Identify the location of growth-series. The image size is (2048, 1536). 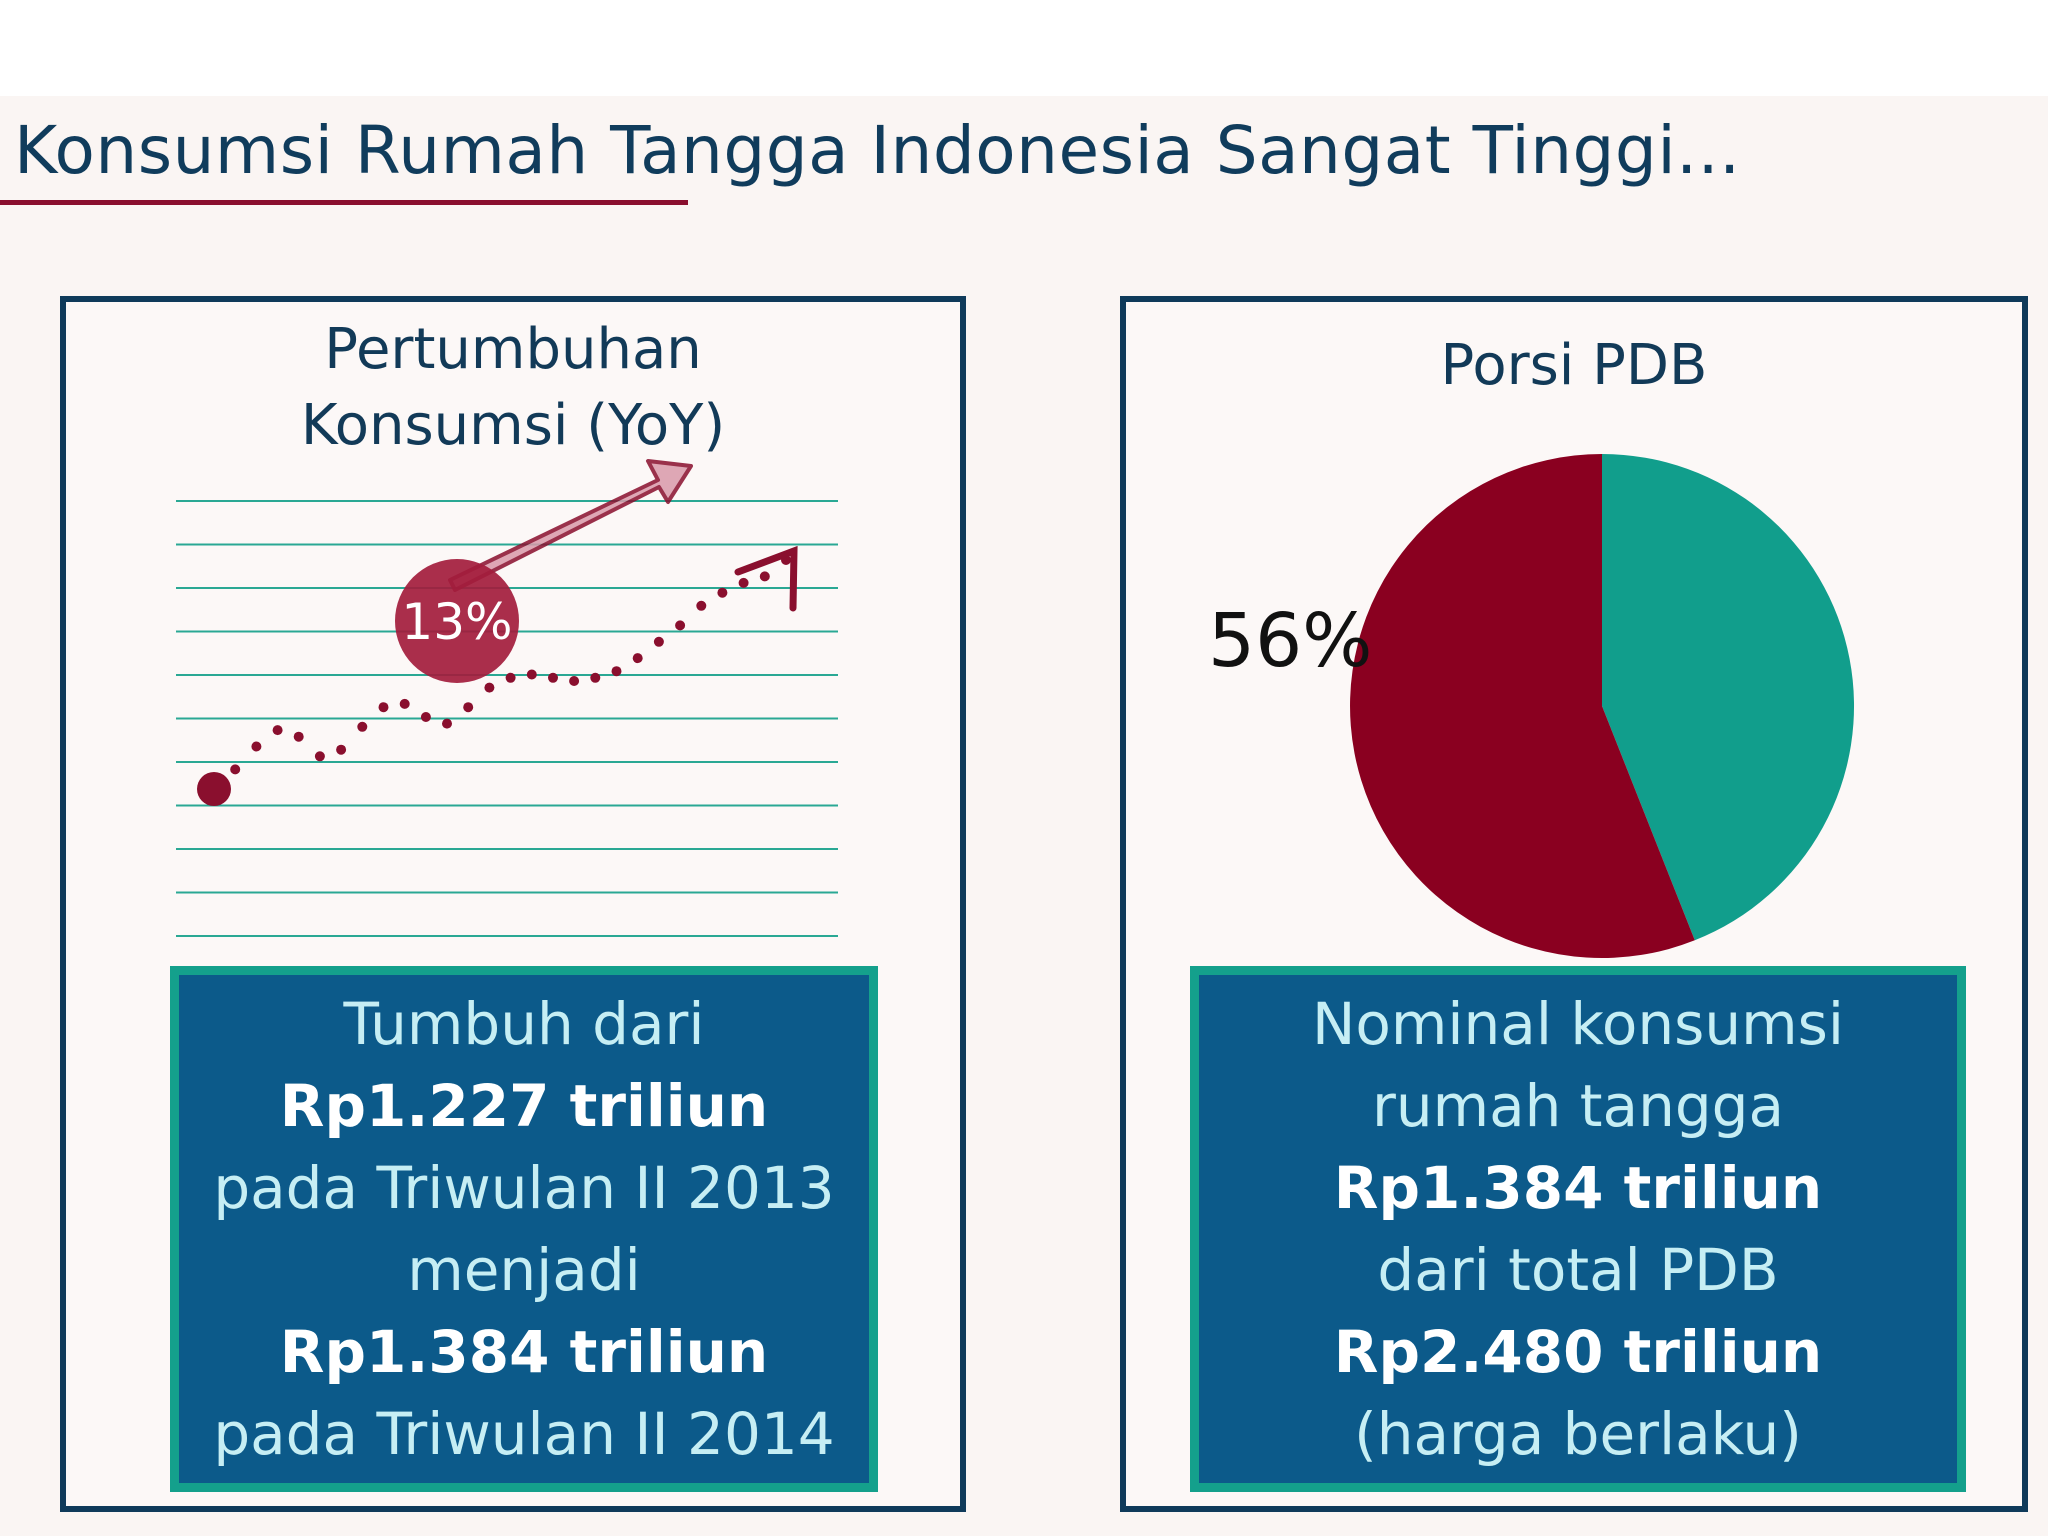
(494, 680).